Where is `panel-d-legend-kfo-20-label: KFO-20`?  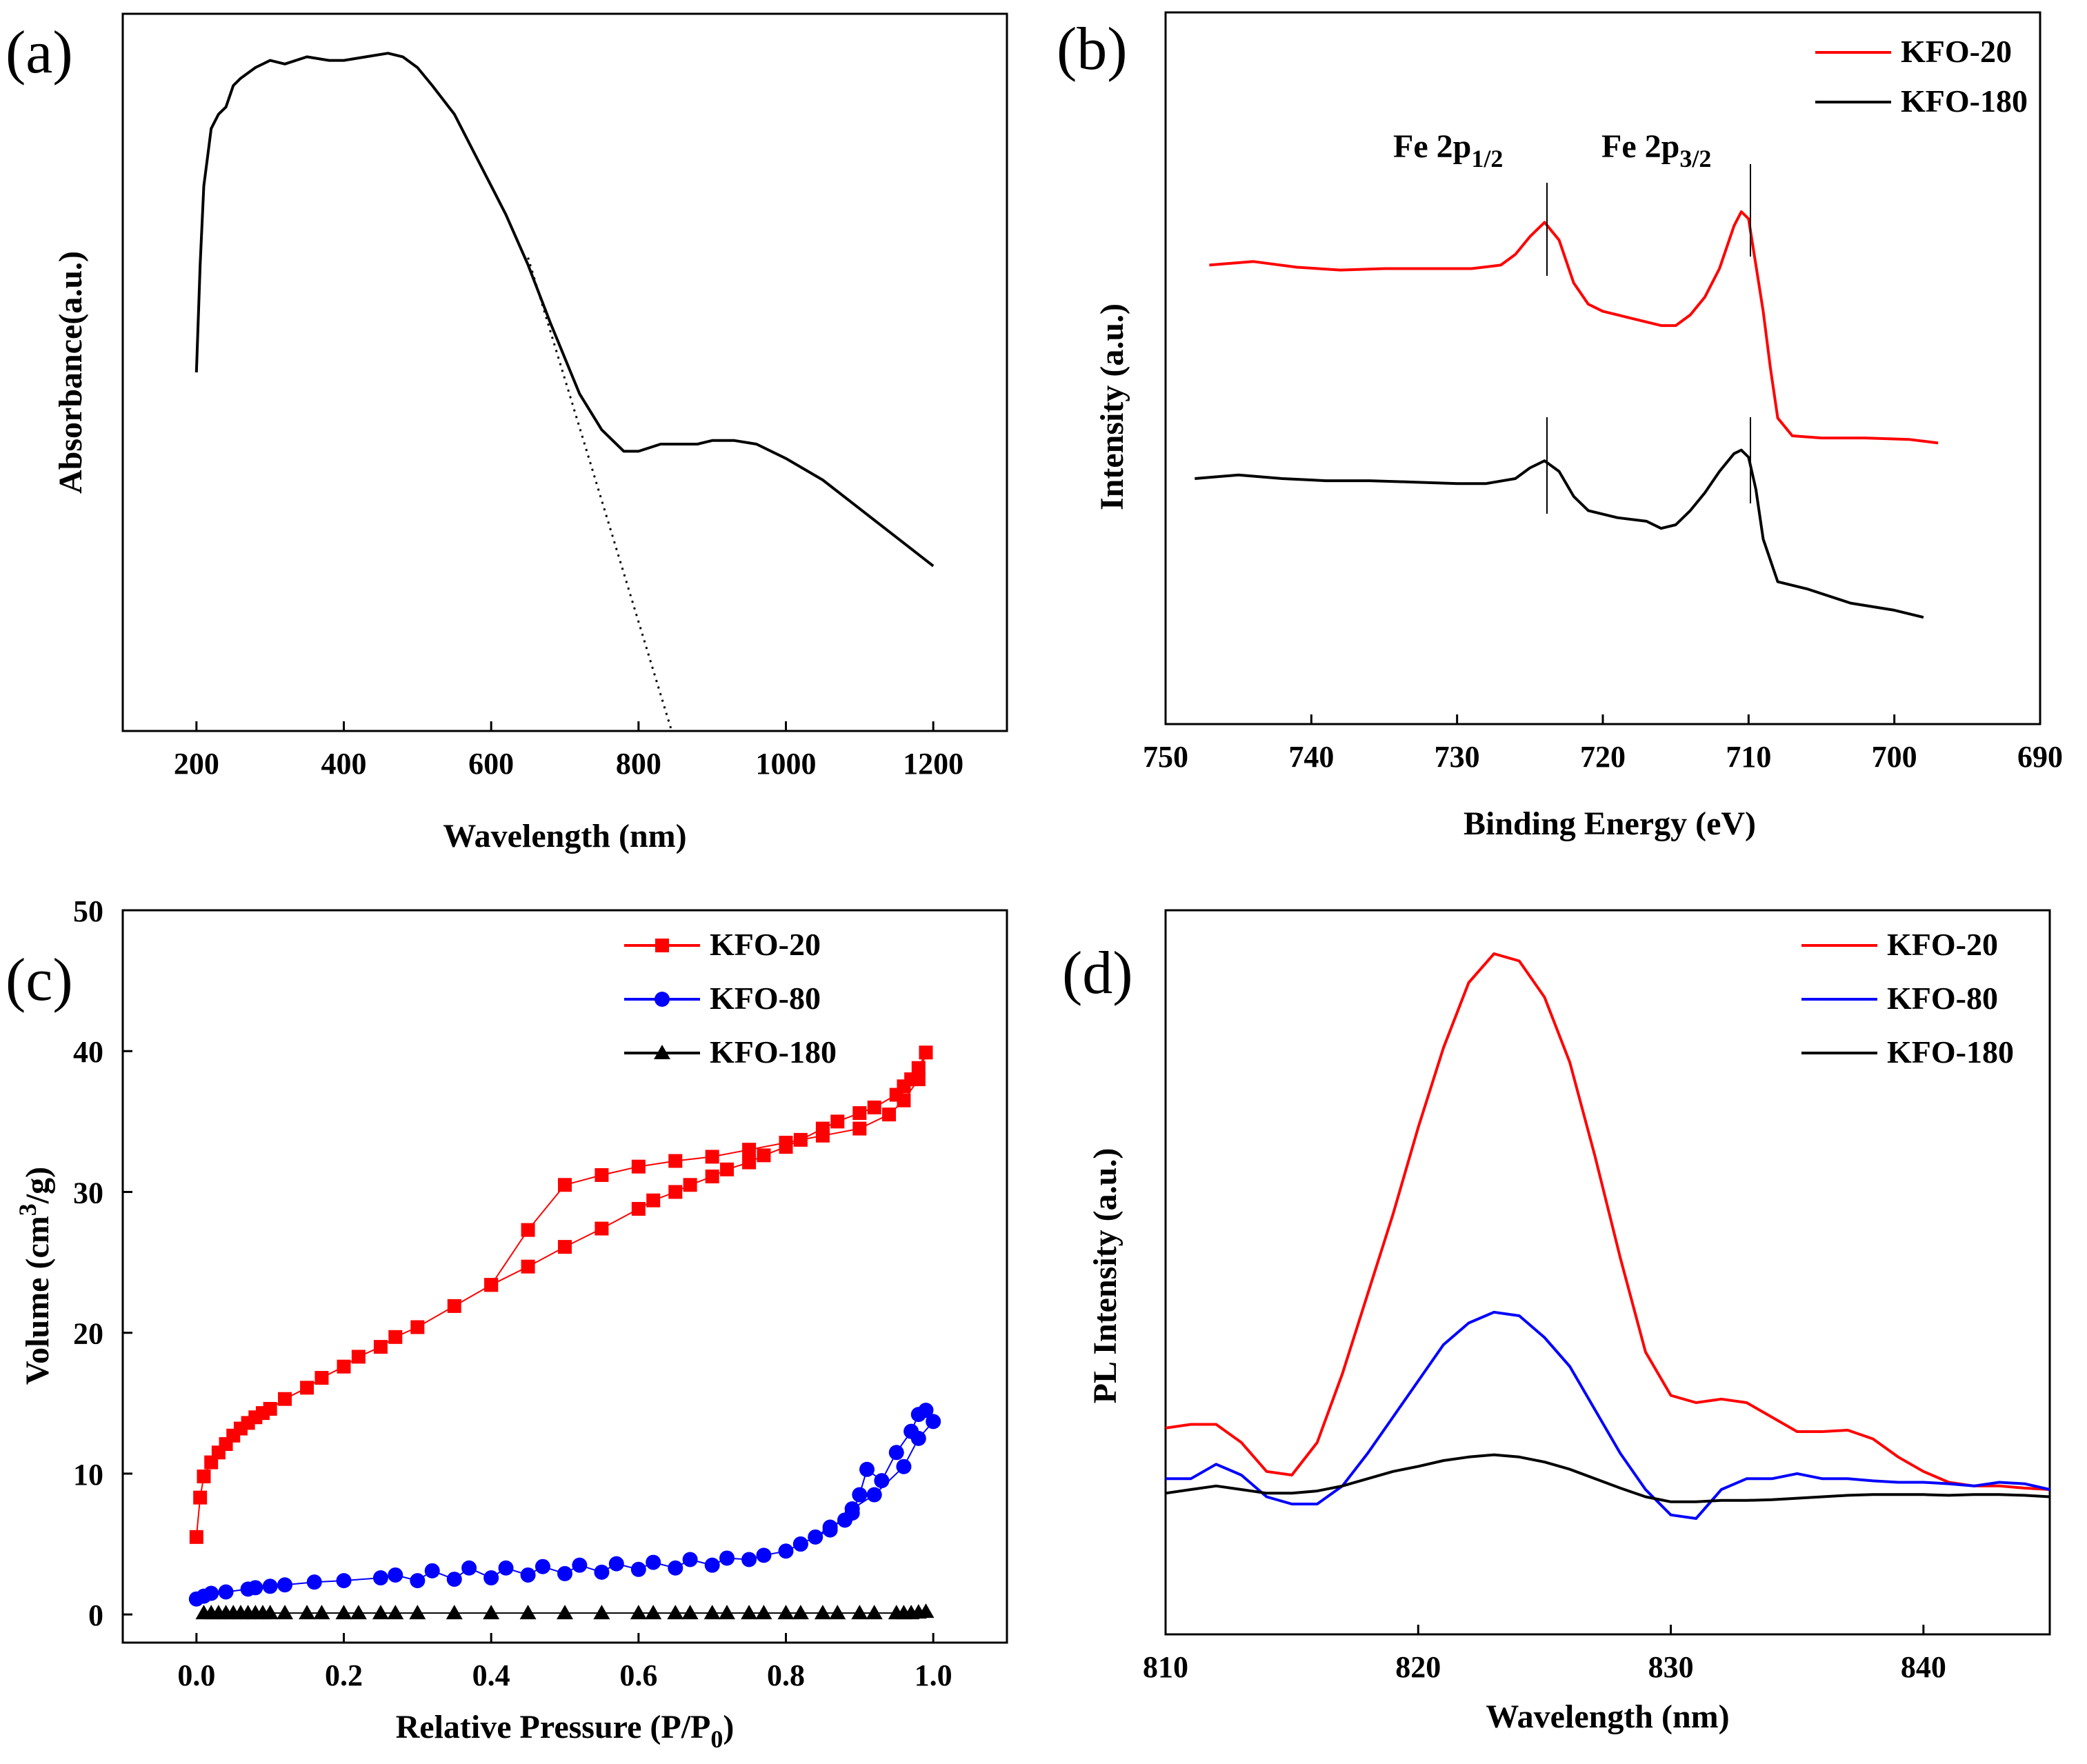 panel-d-legend-kfo-20-label: KFO-20 is located at coordinates (1942, 944).